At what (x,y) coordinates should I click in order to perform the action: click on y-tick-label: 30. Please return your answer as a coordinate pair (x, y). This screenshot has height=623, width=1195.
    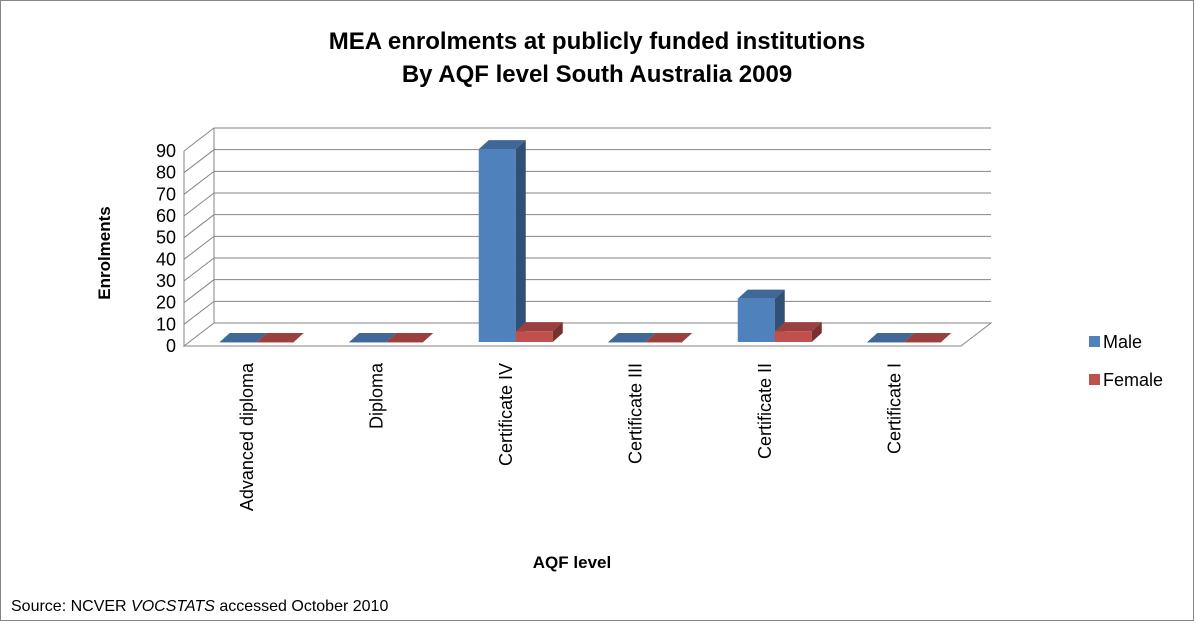
    Looking at the image, I should click on (166, 281).